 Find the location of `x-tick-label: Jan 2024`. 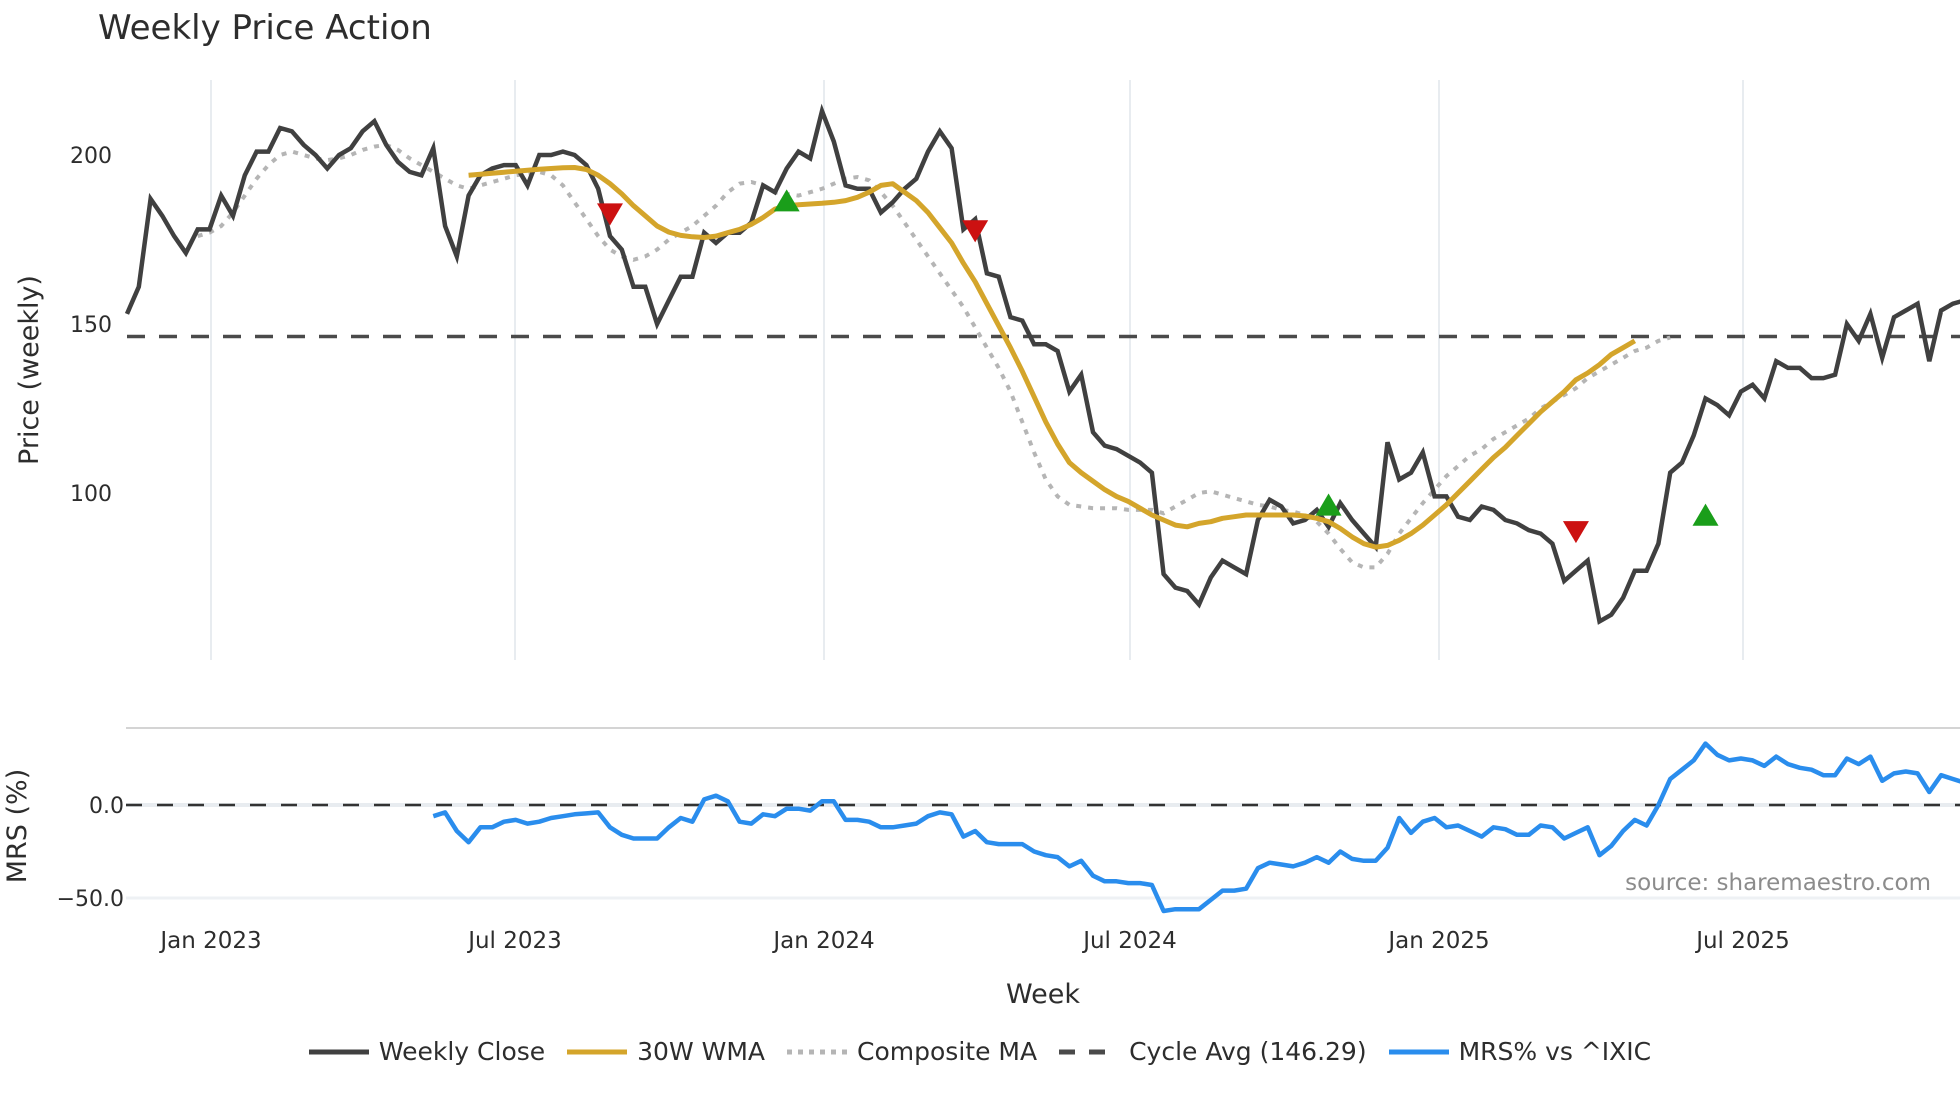

x-tick-label: Jan 2024 is located at coordinates (822, 941).